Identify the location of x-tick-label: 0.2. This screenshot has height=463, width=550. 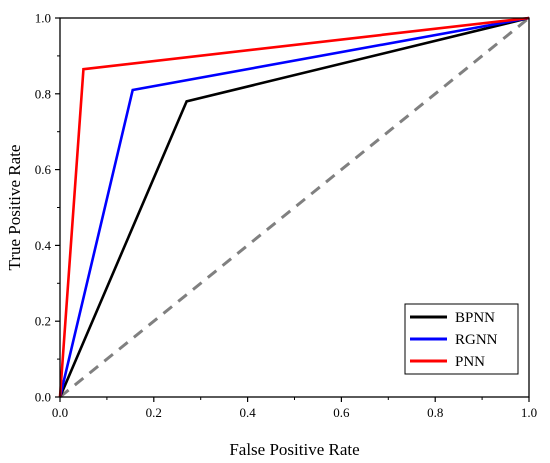
(154, 412).